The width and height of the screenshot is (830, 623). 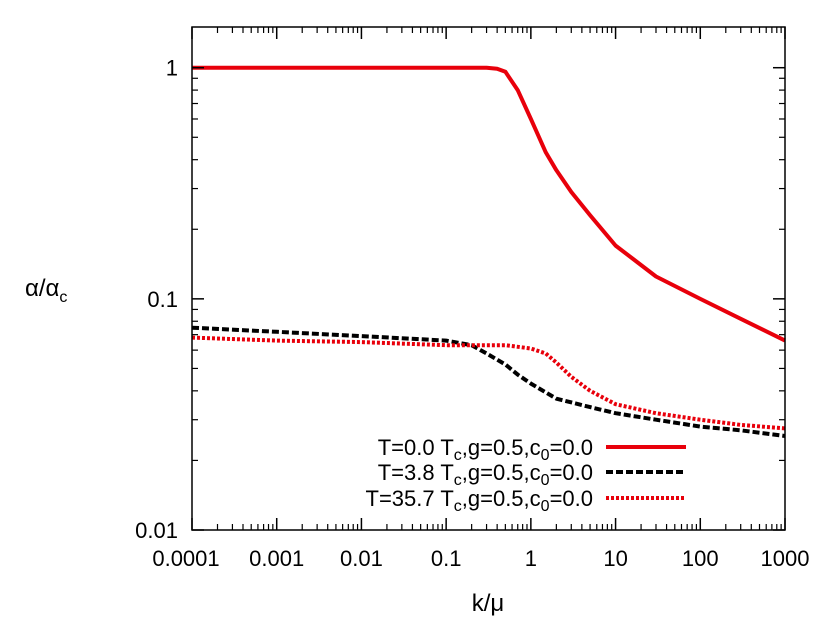 I want to click on x-tick-label: 100, so click(x=700, y=558).